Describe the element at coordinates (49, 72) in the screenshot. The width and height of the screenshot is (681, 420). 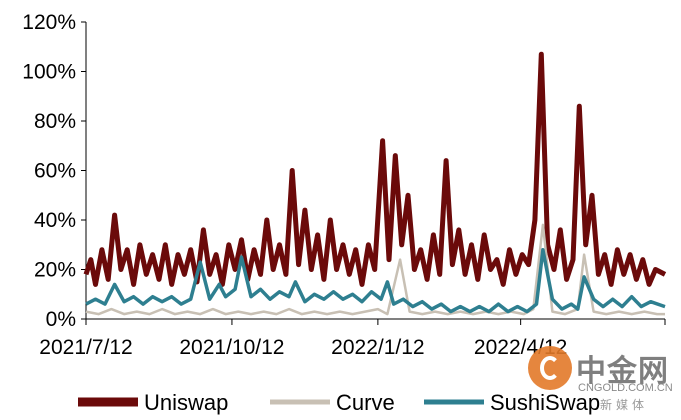
I see `y-tick-label: 100%` at that location.